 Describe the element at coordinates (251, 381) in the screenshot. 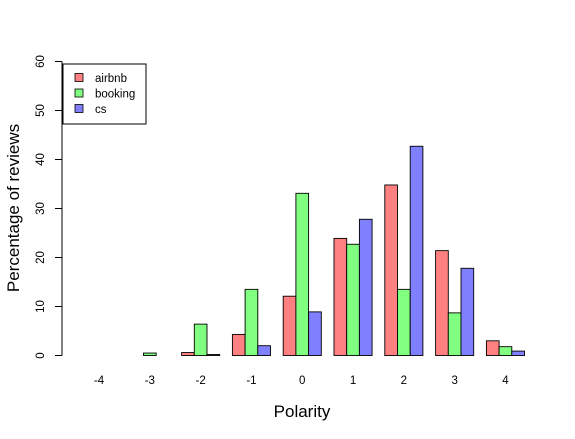

I see `x-tick-label: -1` at that location.